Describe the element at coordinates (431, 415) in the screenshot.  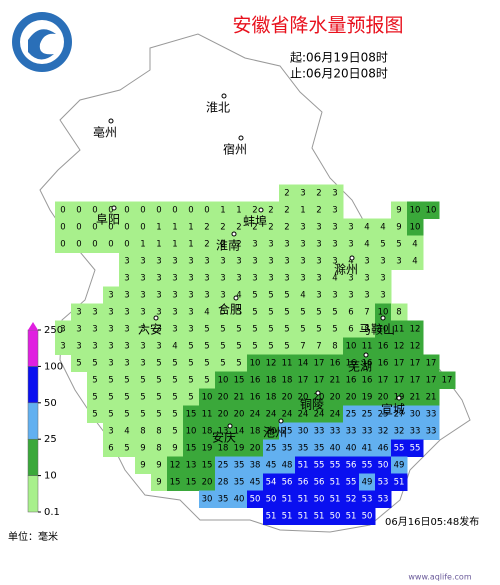
I see `rain-value: 33` at that location.